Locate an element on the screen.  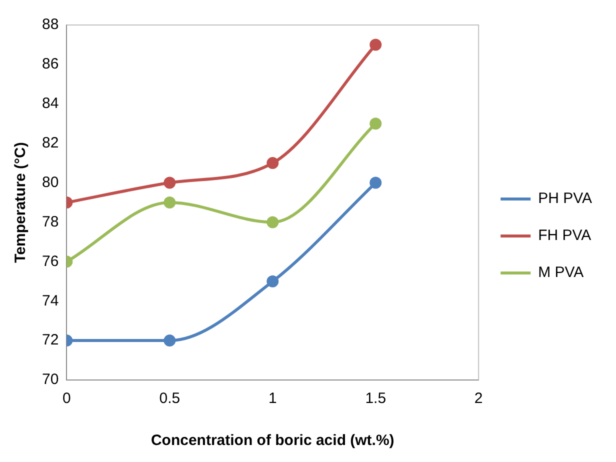
x-tick-label: 0.5 is located at coordinates (169, 399).